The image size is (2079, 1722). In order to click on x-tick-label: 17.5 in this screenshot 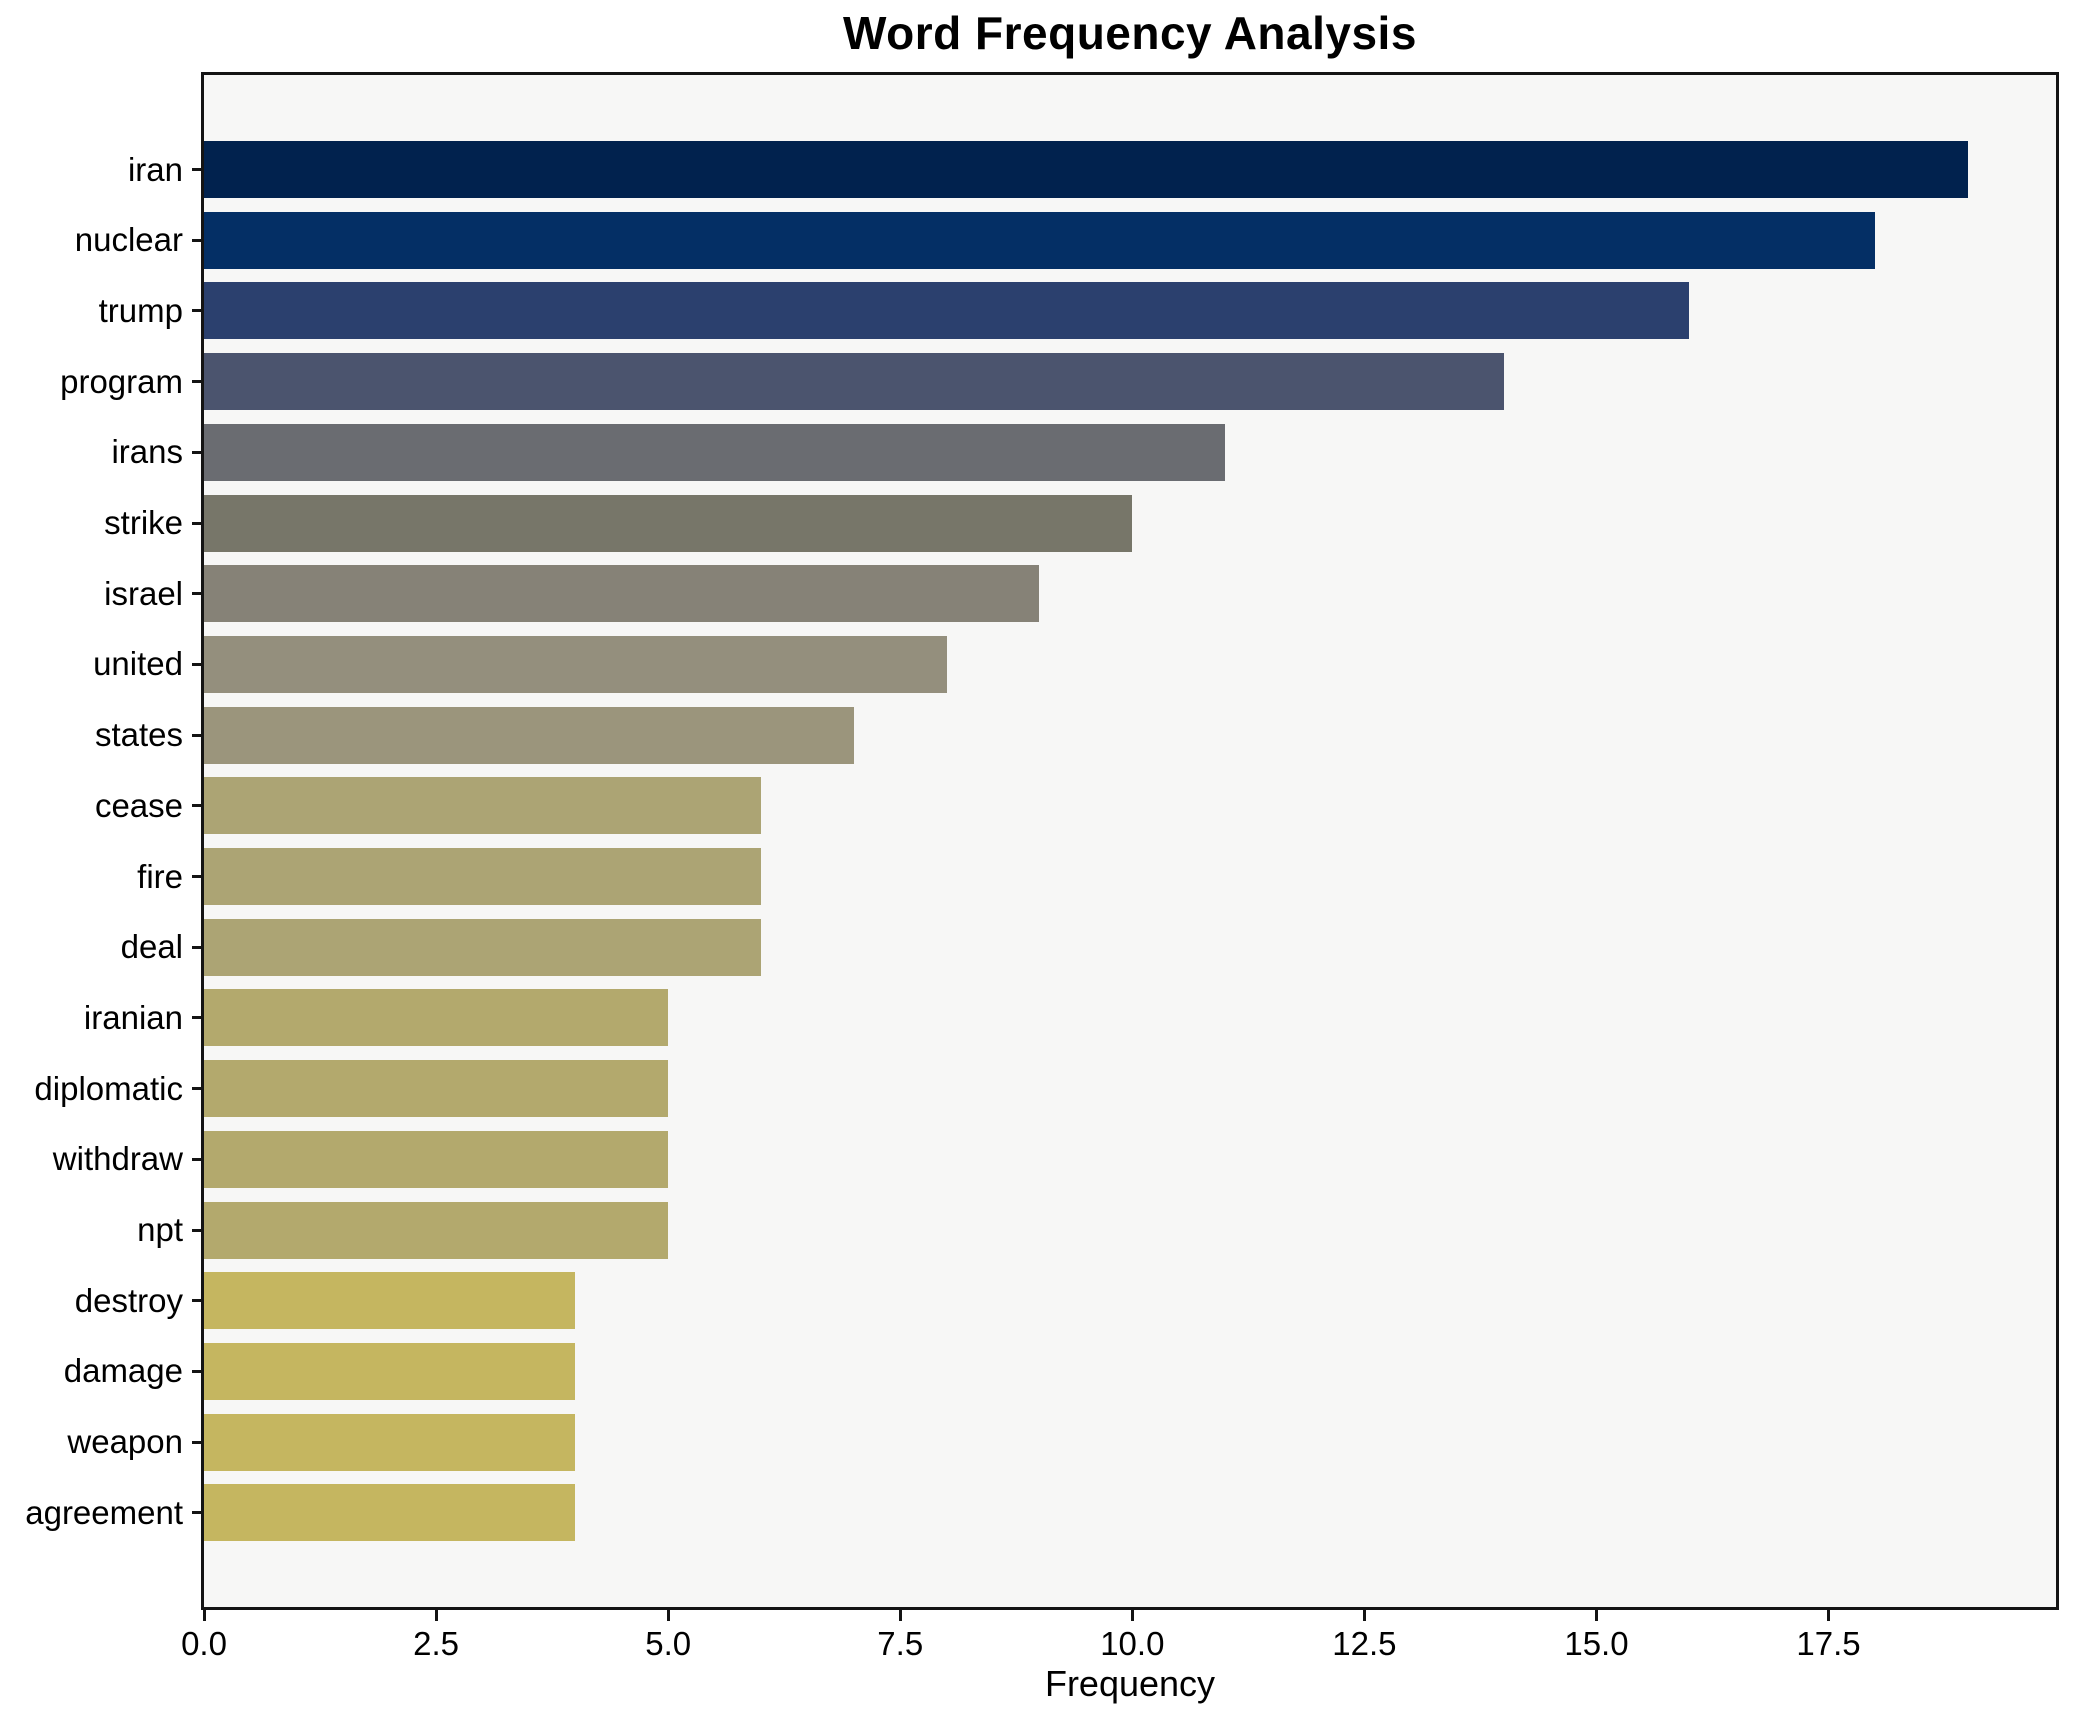, I will do `click(1828, 1643)`.